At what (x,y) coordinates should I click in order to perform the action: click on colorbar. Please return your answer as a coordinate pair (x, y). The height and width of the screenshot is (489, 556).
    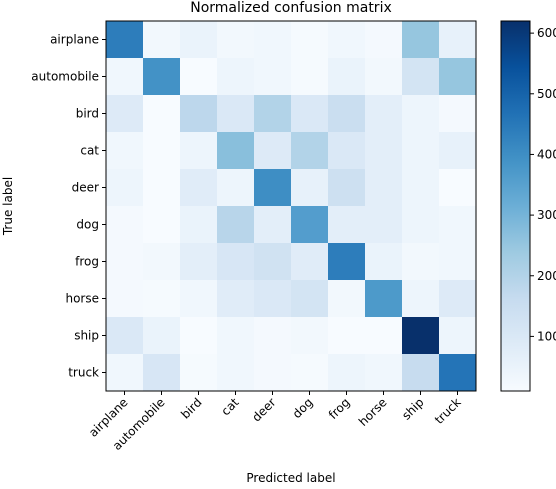
    Looking at the image, I should click on (515, 206).